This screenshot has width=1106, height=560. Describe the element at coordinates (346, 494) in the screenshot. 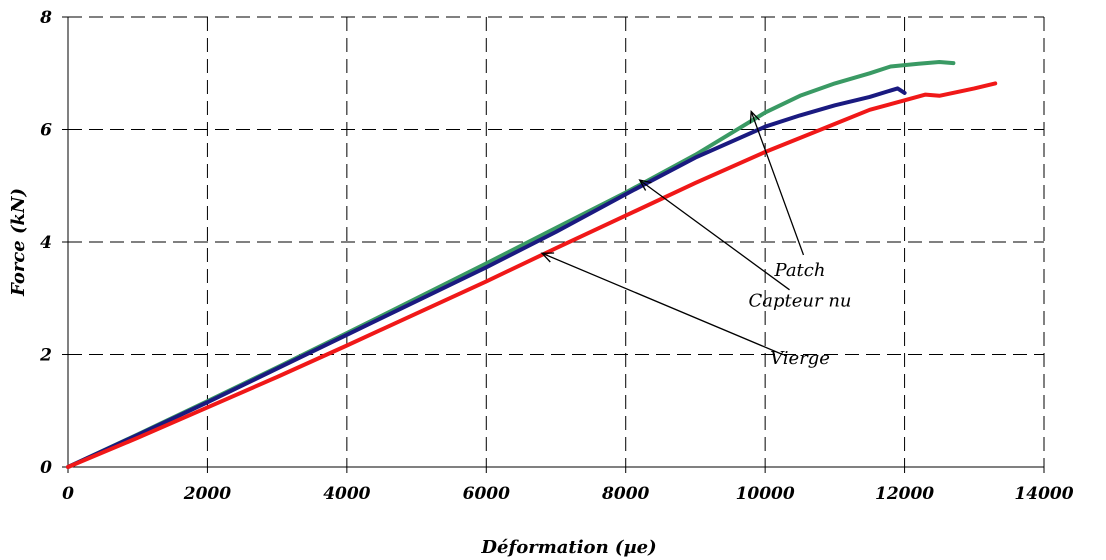

I see `x-tick-label: 4000` at that location.